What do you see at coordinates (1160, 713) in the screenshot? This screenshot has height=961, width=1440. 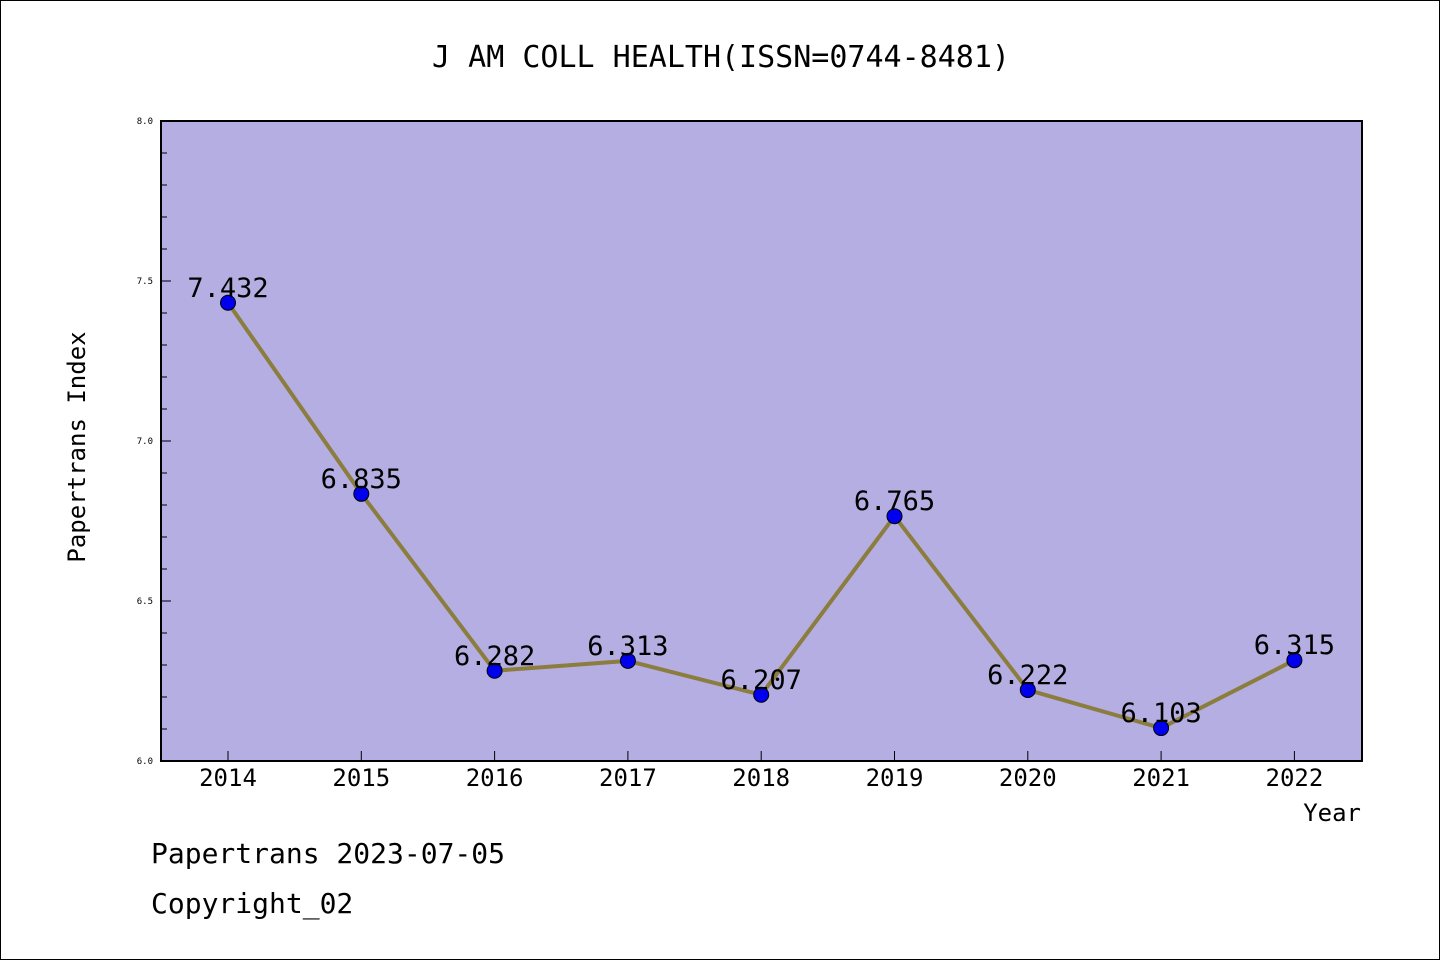 I see `data-label: 6.103` at bounding box center [1160, 713].